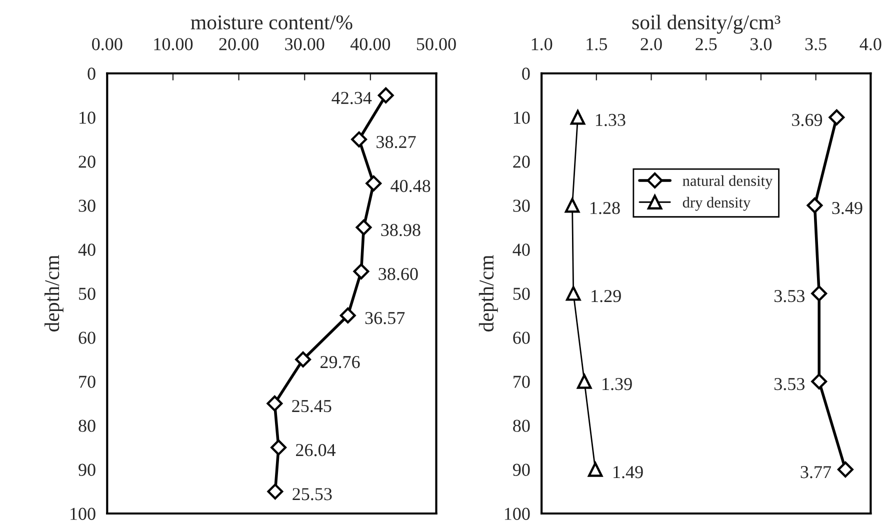 This screenshot has height=524, width=893. What do you see at coordinates (370, 44) in the screenshot?
I see `x-tick-label: 40.00` at bounding box center [370, 44].